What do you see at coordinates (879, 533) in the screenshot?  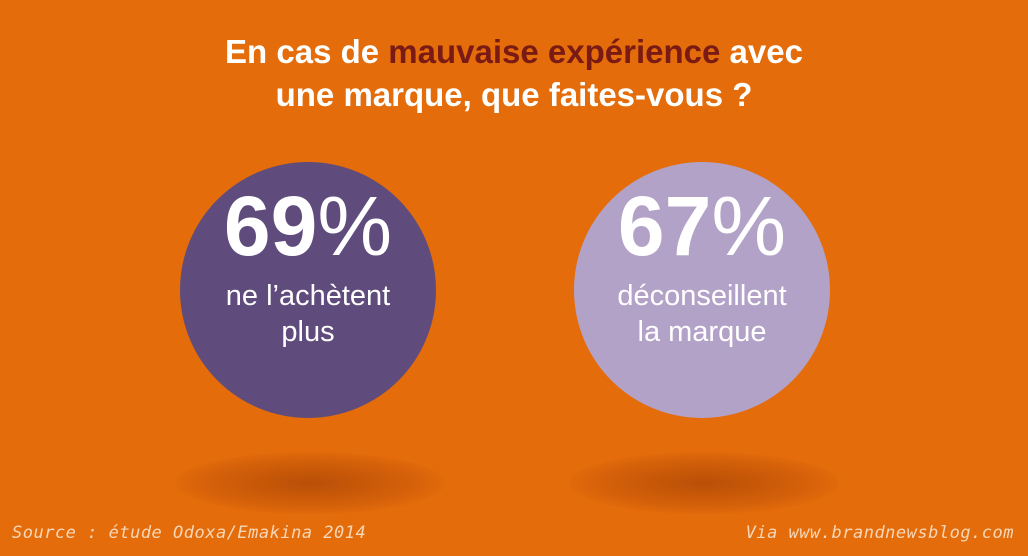 I see `via-credit: Via www.brandnewsblog.com` at bounding box center [879, 533].